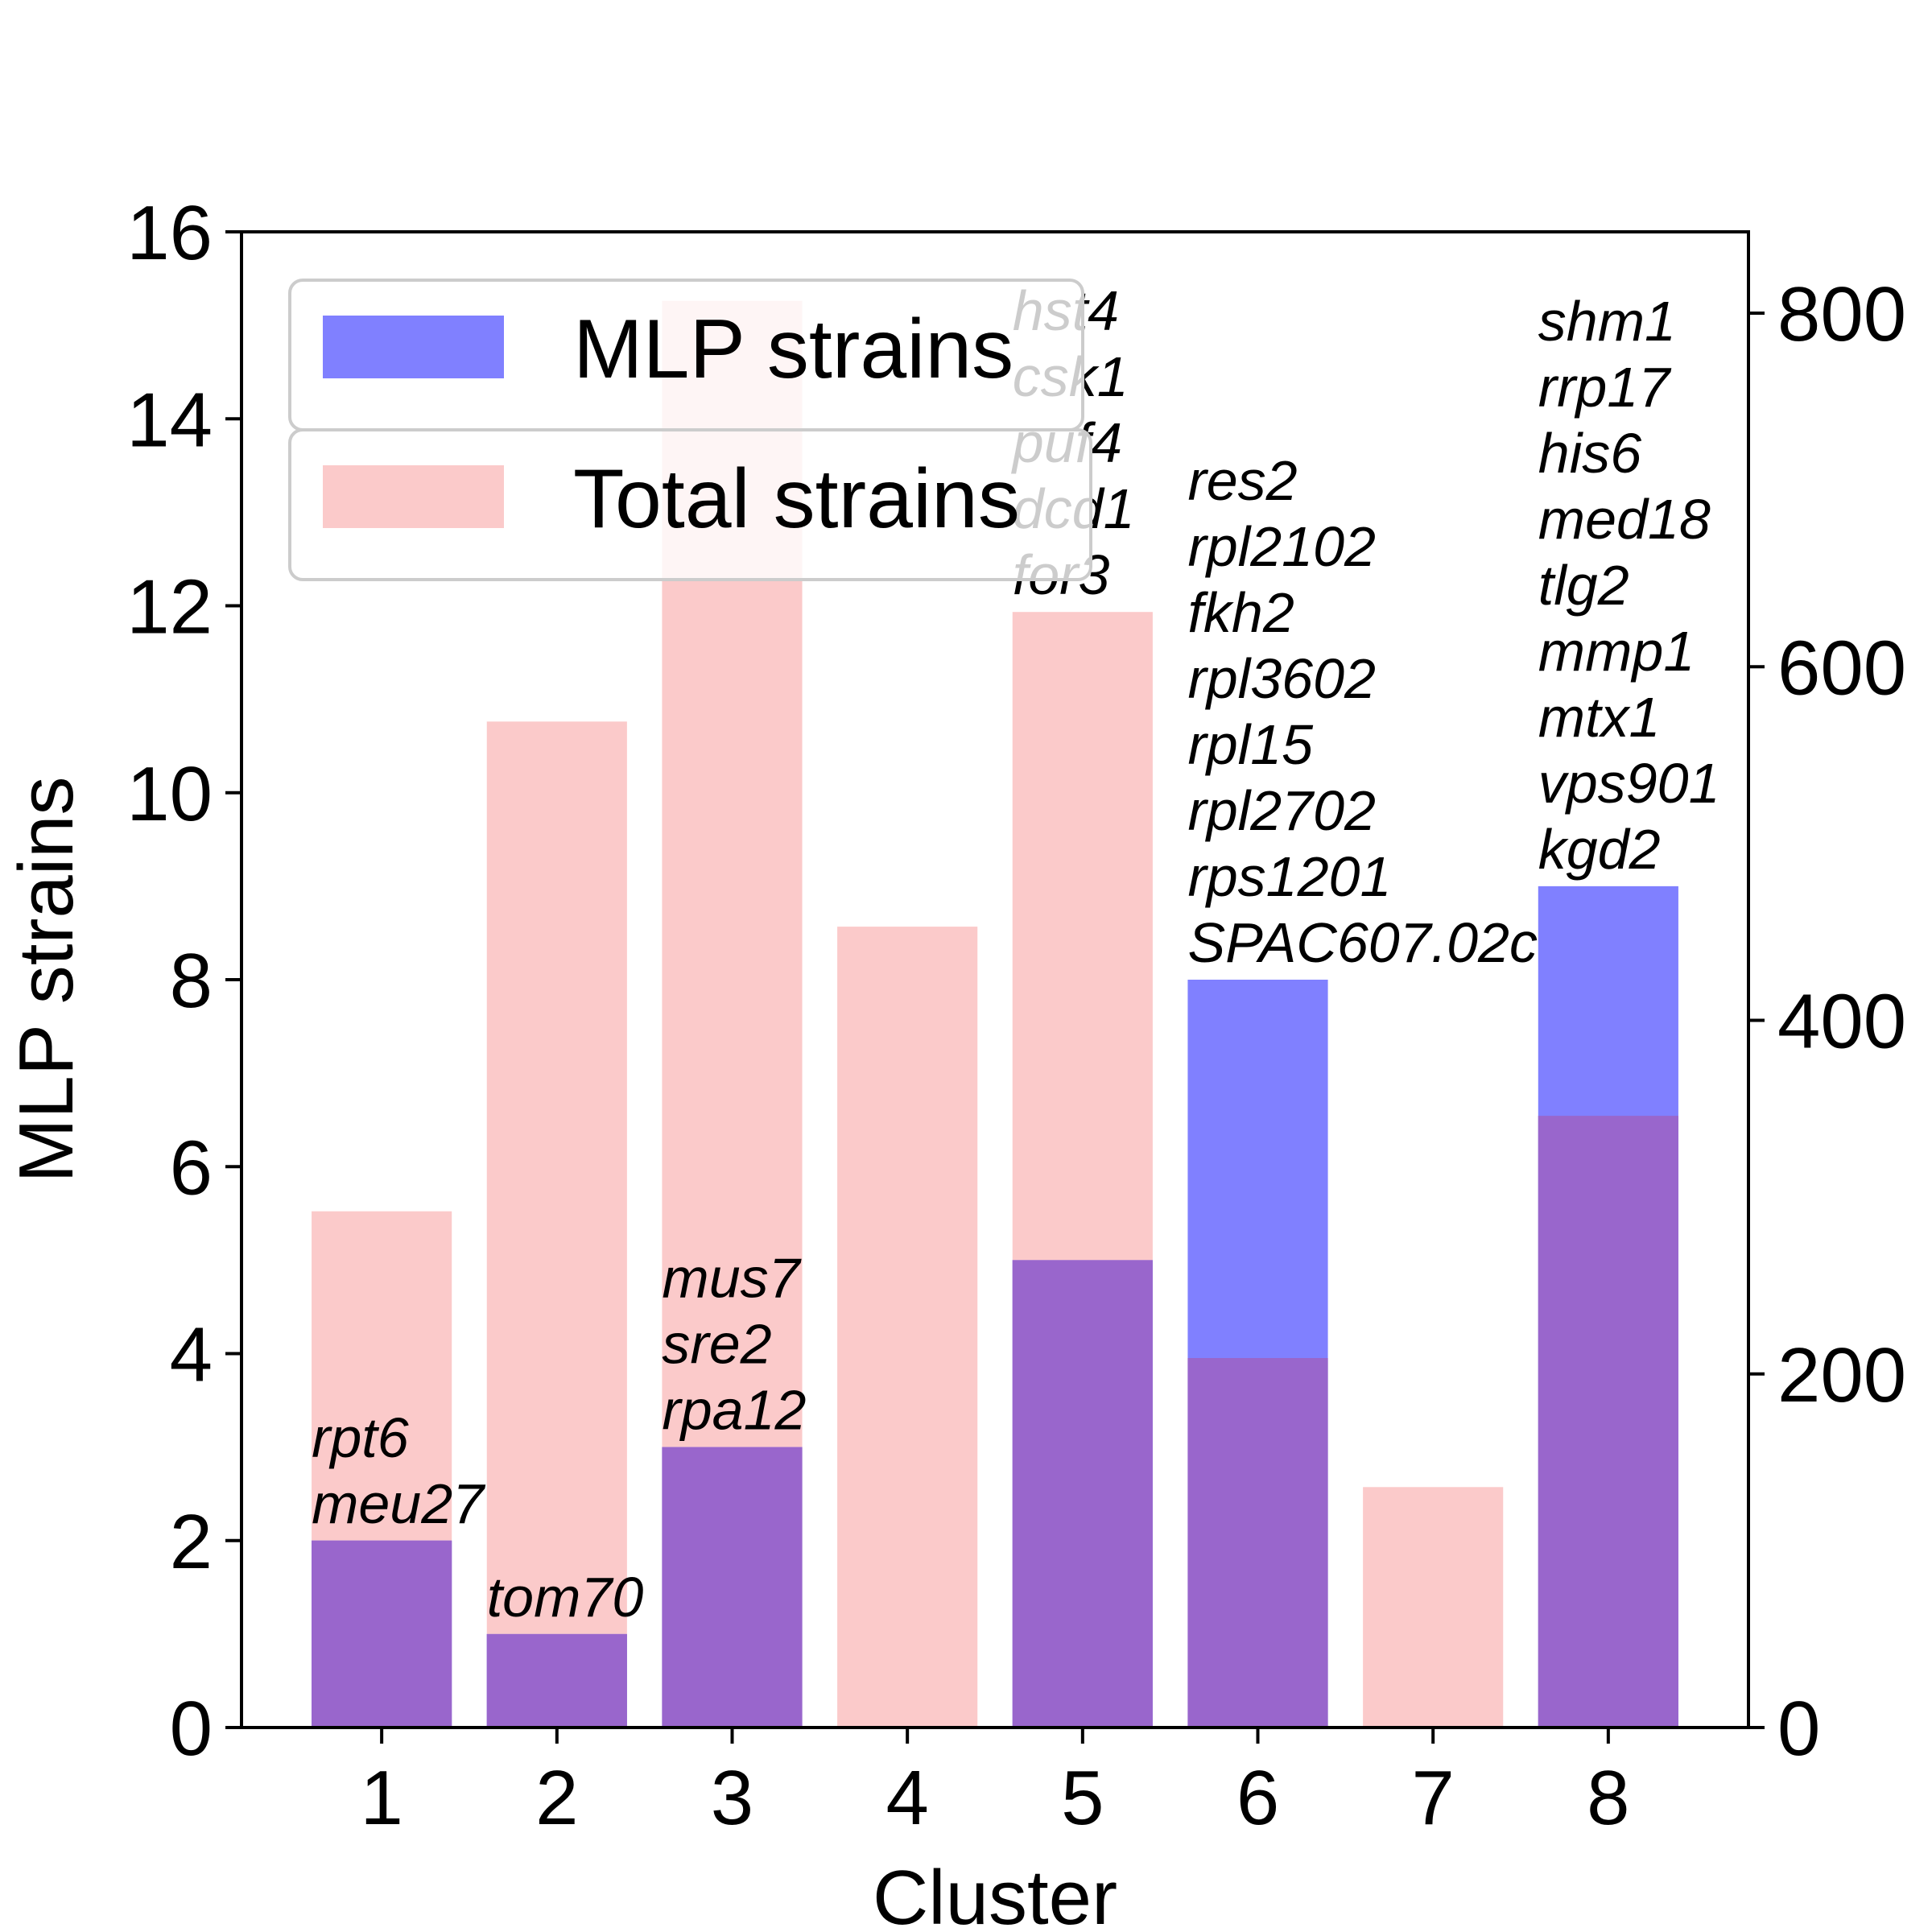 The width and height of the screenshot is (1932, 1932). I want to click on right-y-axis: 0 200 400 600 800, so click(1827, 1021).